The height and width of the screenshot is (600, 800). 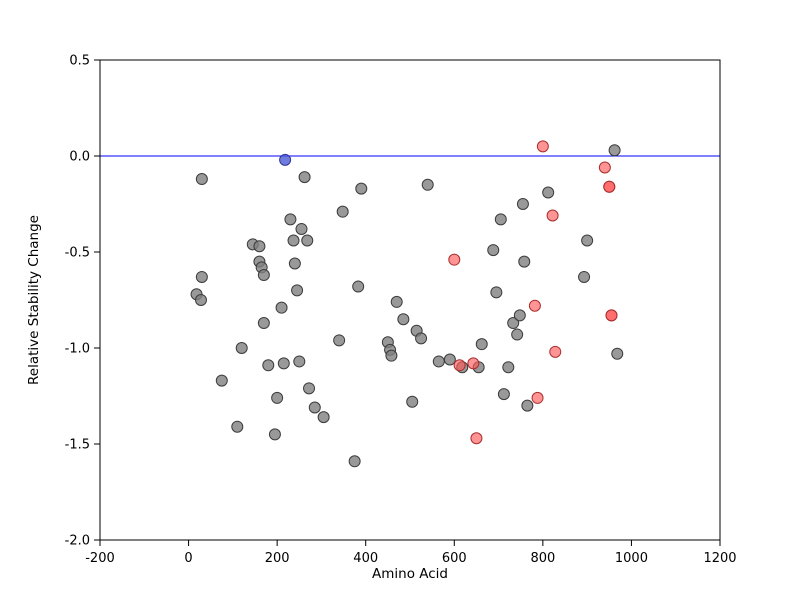 What do you see at coordinates (533, 292) in the screenshot?
I see `series-red-mutations` at bounding box center [533, 292].